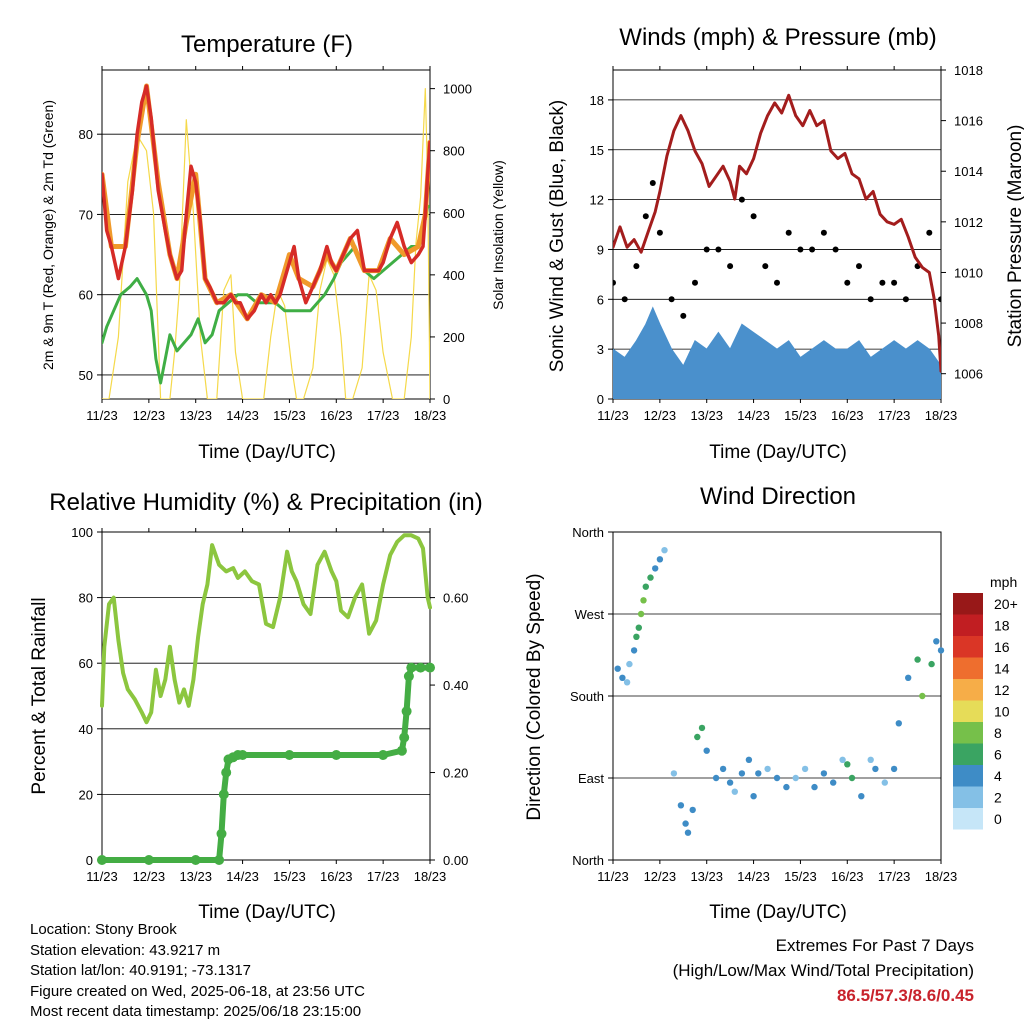 This screenshot has height=1024, width=1024. Describe the element at coordinates (86, 729) in the screenshot. I see `y-tick-label: 40` at that location.